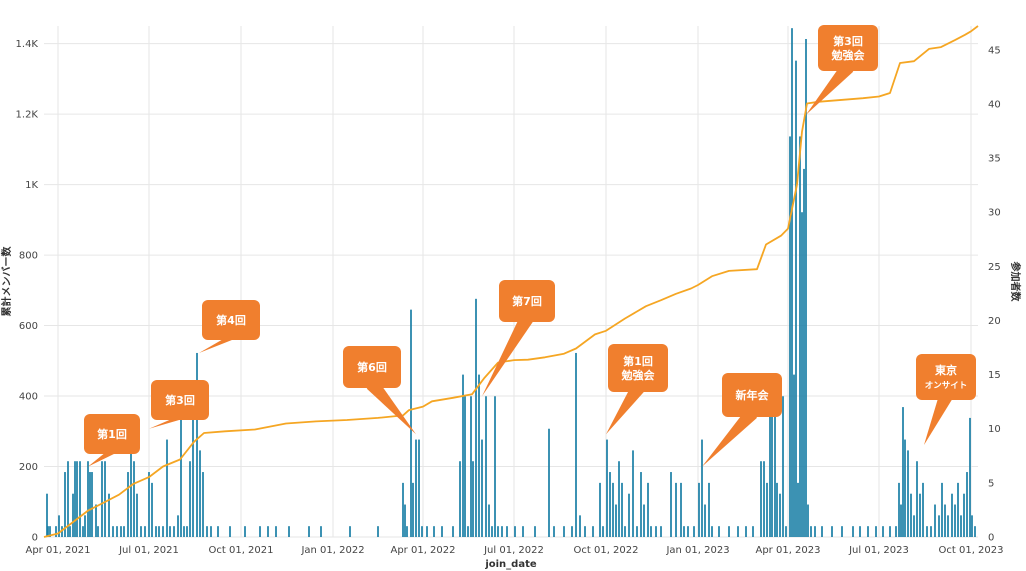 The image size is (1026, 571). What do you see at coordinates (27, 44) in the screenshot?
I see `left-tick-label: 1.4K` at bounding box center [27, 44].